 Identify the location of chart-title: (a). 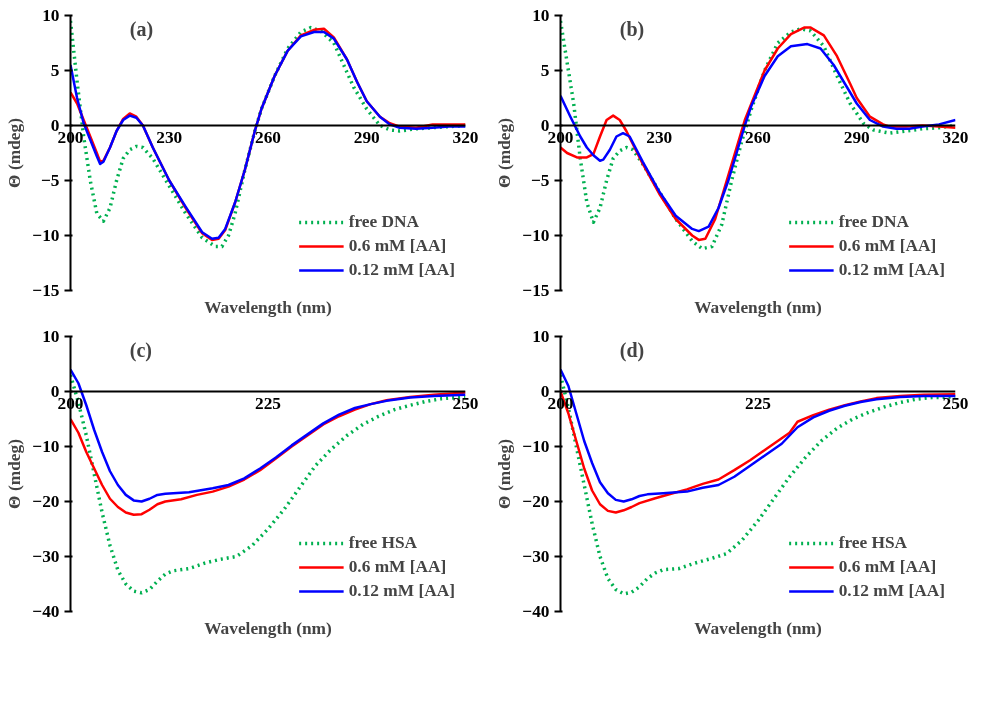
(141, 30).